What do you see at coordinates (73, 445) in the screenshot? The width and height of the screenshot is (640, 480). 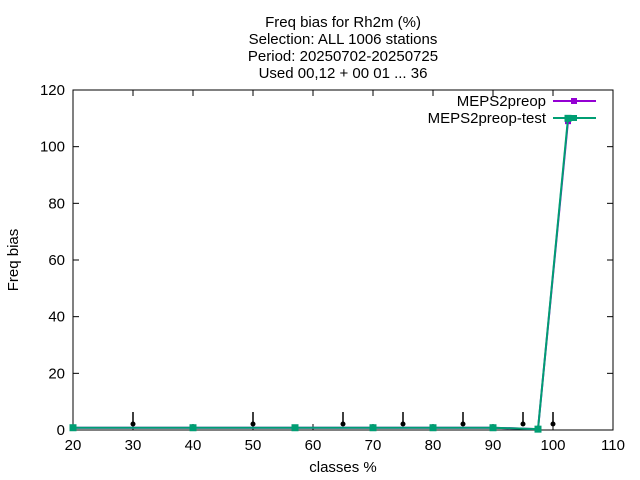 I see `x-tick-label: 20` at bounding box center [73, 445].